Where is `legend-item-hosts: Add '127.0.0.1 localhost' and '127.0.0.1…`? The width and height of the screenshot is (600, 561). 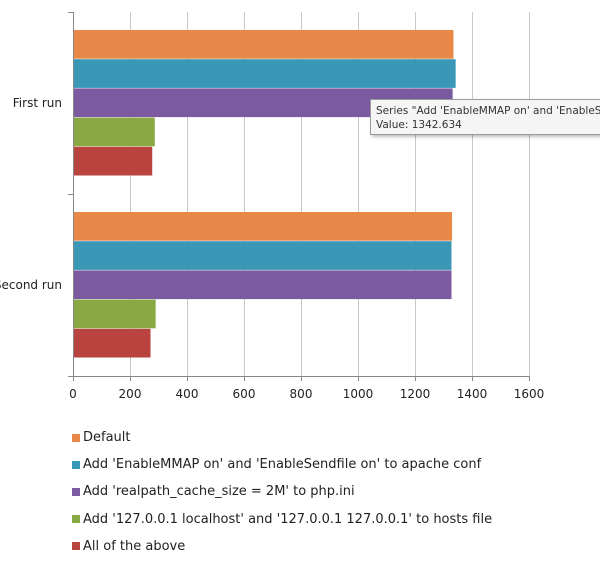 legend-item-hosts: Add '127.0.0.1 localhost' and '127.0.0.1… is located at coordinates (282, 519).